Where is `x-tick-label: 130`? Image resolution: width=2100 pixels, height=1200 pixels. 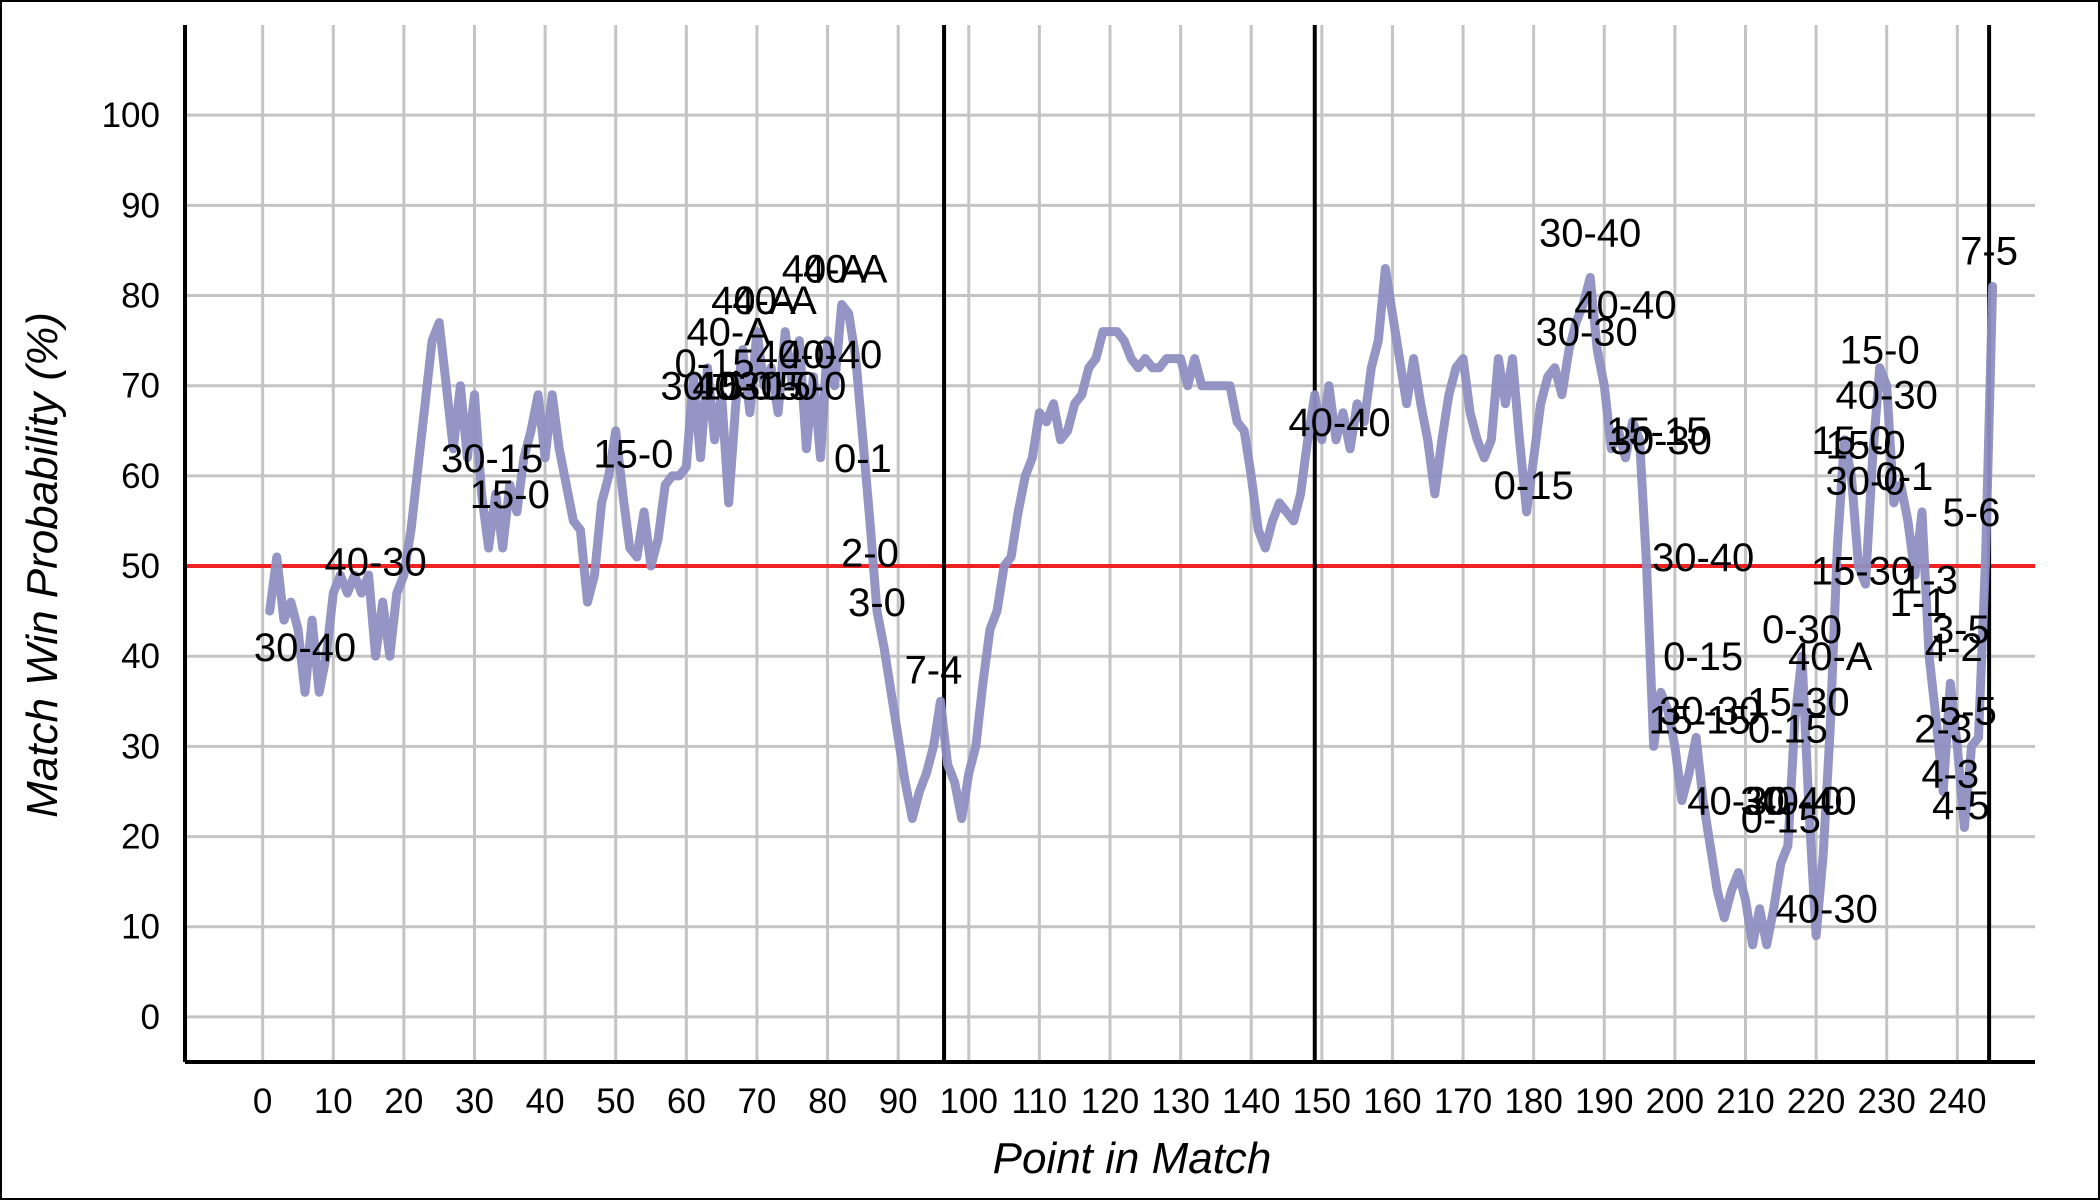 x-tick-label: 130 is located at coordinates (1180, 1101).